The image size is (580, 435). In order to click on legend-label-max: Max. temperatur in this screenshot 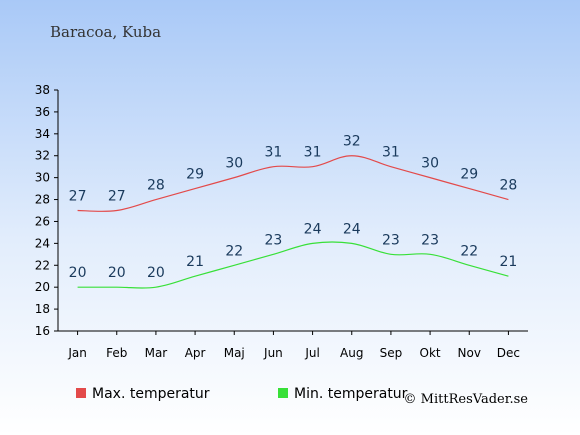, I will do `click(151, 394)`.